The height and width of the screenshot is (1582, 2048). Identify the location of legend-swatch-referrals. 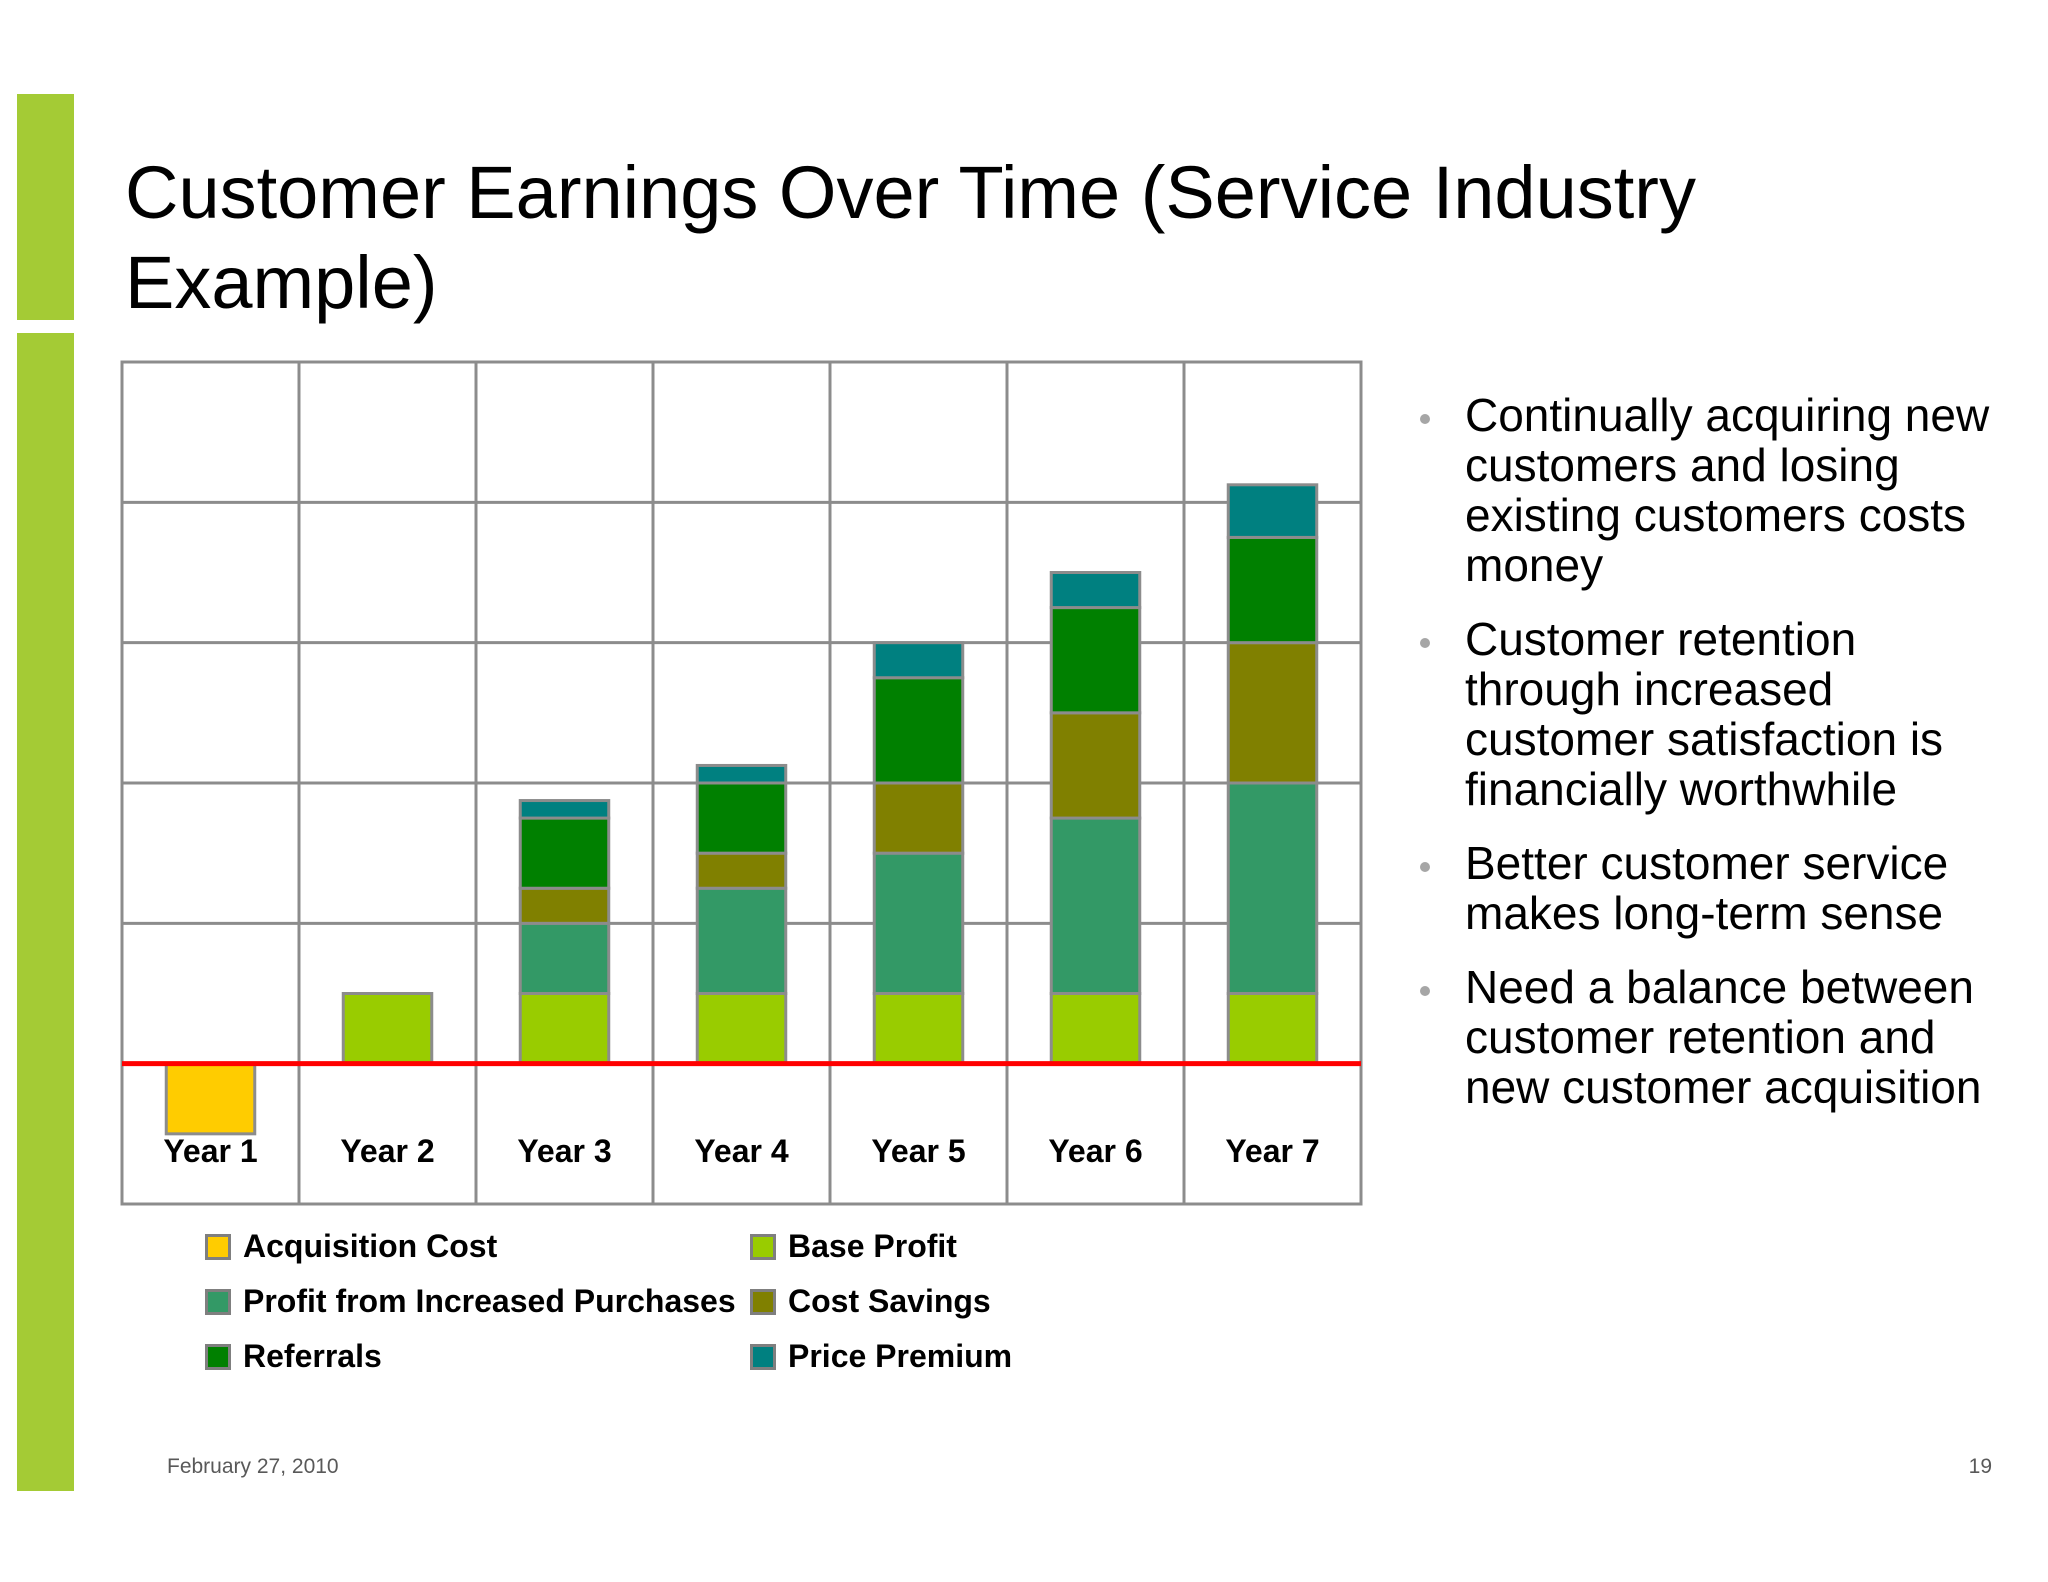
(218, 1356).